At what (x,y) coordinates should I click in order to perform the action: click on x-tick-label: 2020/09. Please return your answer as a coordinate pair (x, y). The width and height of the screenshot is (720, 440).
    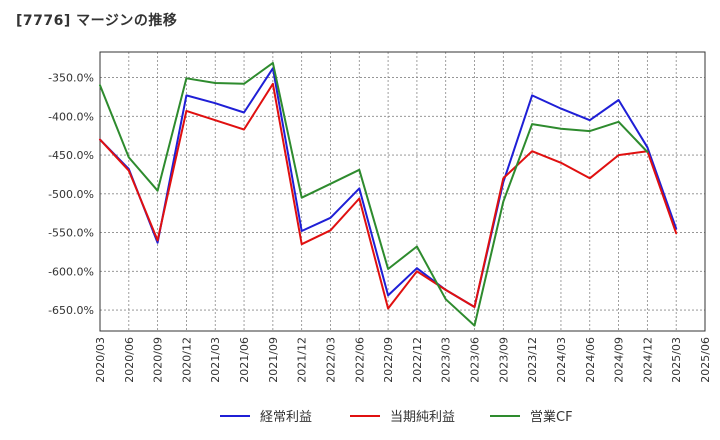
    Looking at the image, I should click on (158, 360).